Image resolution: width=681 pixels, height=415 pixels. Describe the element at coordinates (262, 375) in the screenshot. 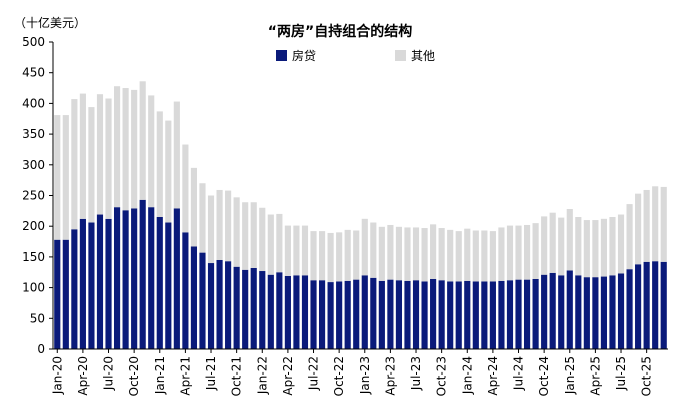

I see `x-tick-label: Jan-22` at that location.